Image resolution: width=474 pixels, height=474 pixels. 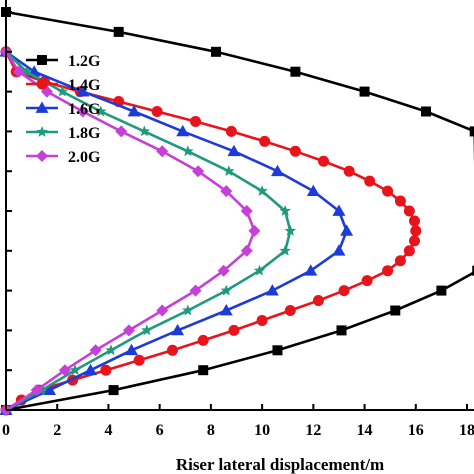 I want to click on data-point-1.8G-11, so click(x=262, y=190).